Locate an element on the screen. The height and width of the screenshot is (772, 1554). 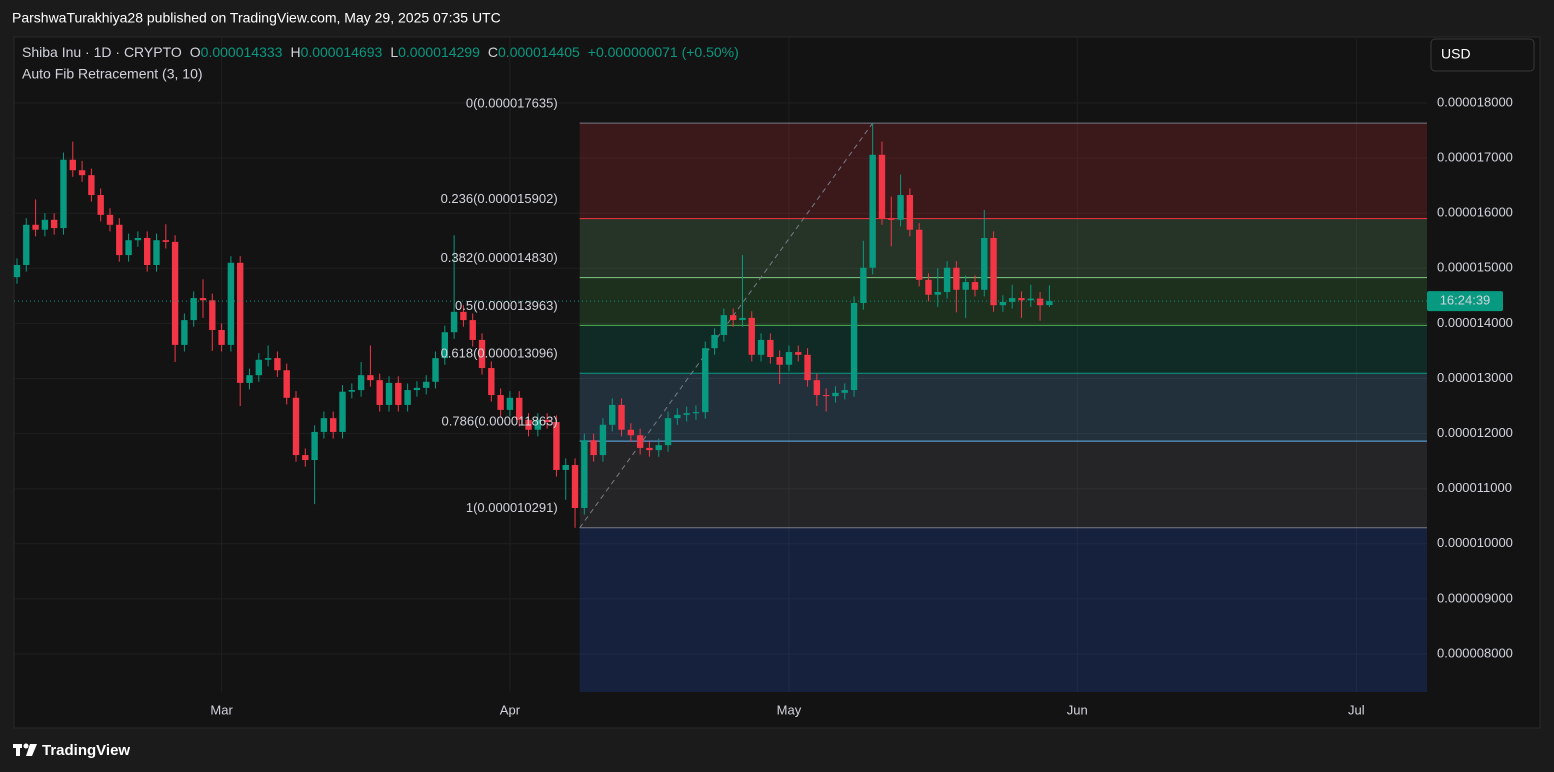
x-tick-label: Jun is located at coordinates (1077, 709).